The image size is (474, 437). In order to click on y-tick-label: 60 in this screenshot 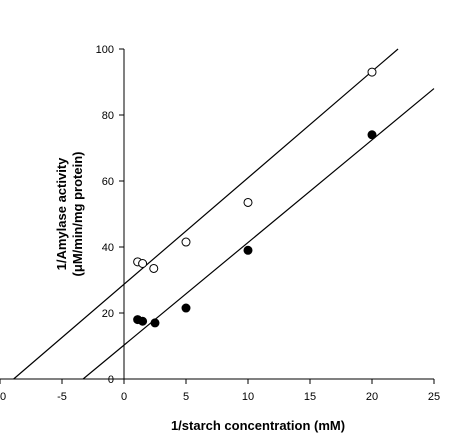, I will do `click(108, 182)`.